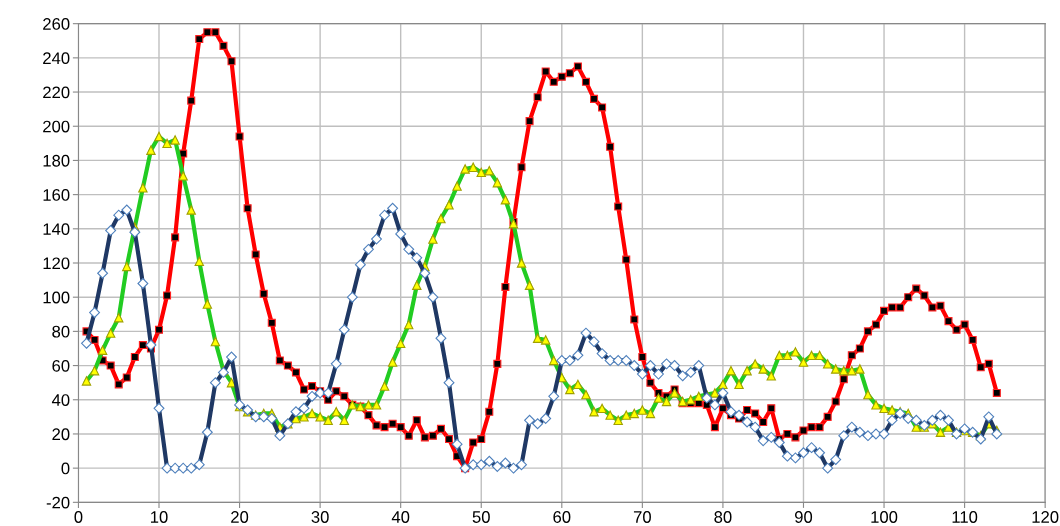 This screenshot has width=1060, height=526. What do you see at coordinates (56, 229) in the screenshot?
I see `y-tick-label: 140` at bounding box center [56, 229].